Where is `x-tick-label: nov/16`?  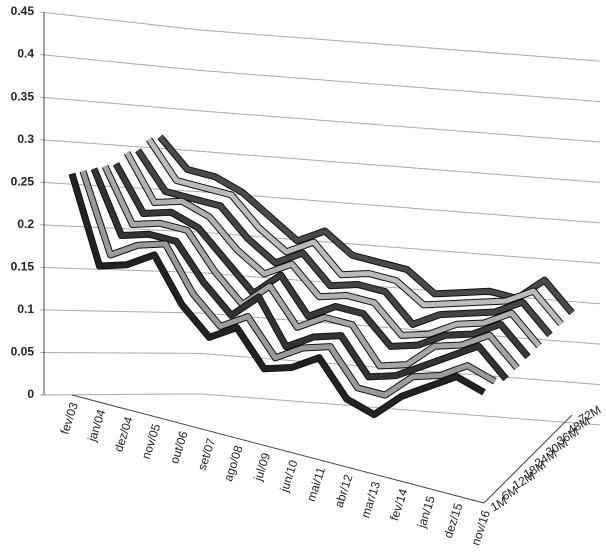 x-tick-label: nov/16 is located at coordinates (480, 527).